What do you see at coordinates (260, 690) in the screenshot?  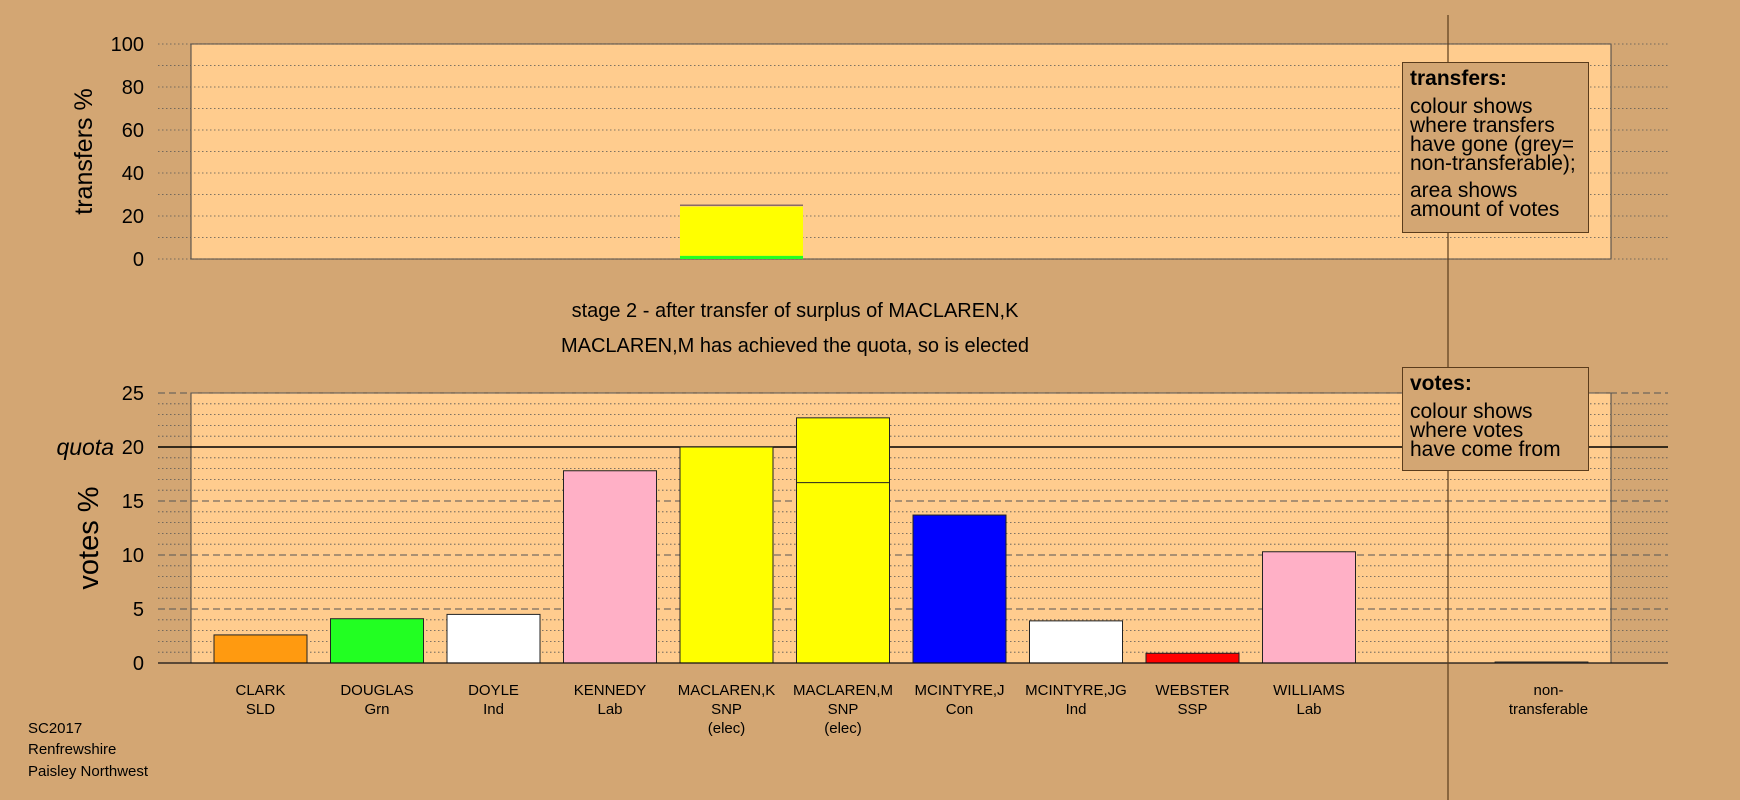 I see `candidate-name-label: CLARK` at bounding box center [260, 690].